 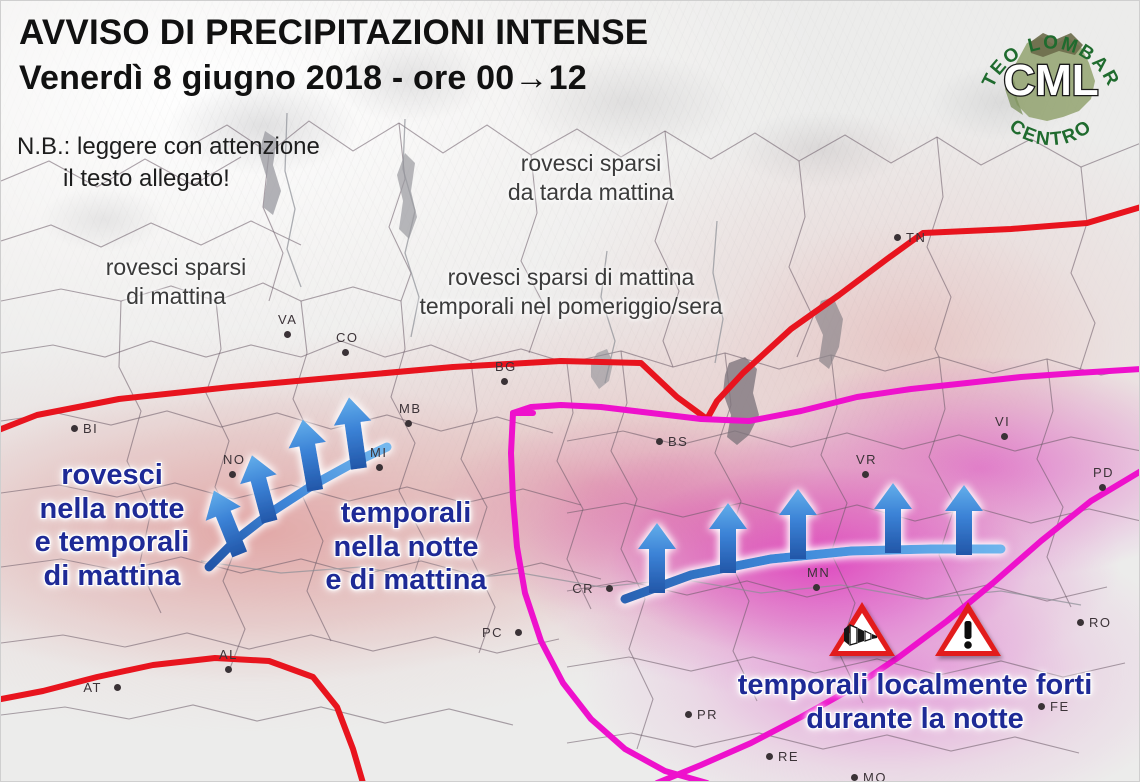 What do you see at coordinates (862, 629) in the screenshot?
I see `strong-wind-warning-icon` at bounding box center [862, 629].